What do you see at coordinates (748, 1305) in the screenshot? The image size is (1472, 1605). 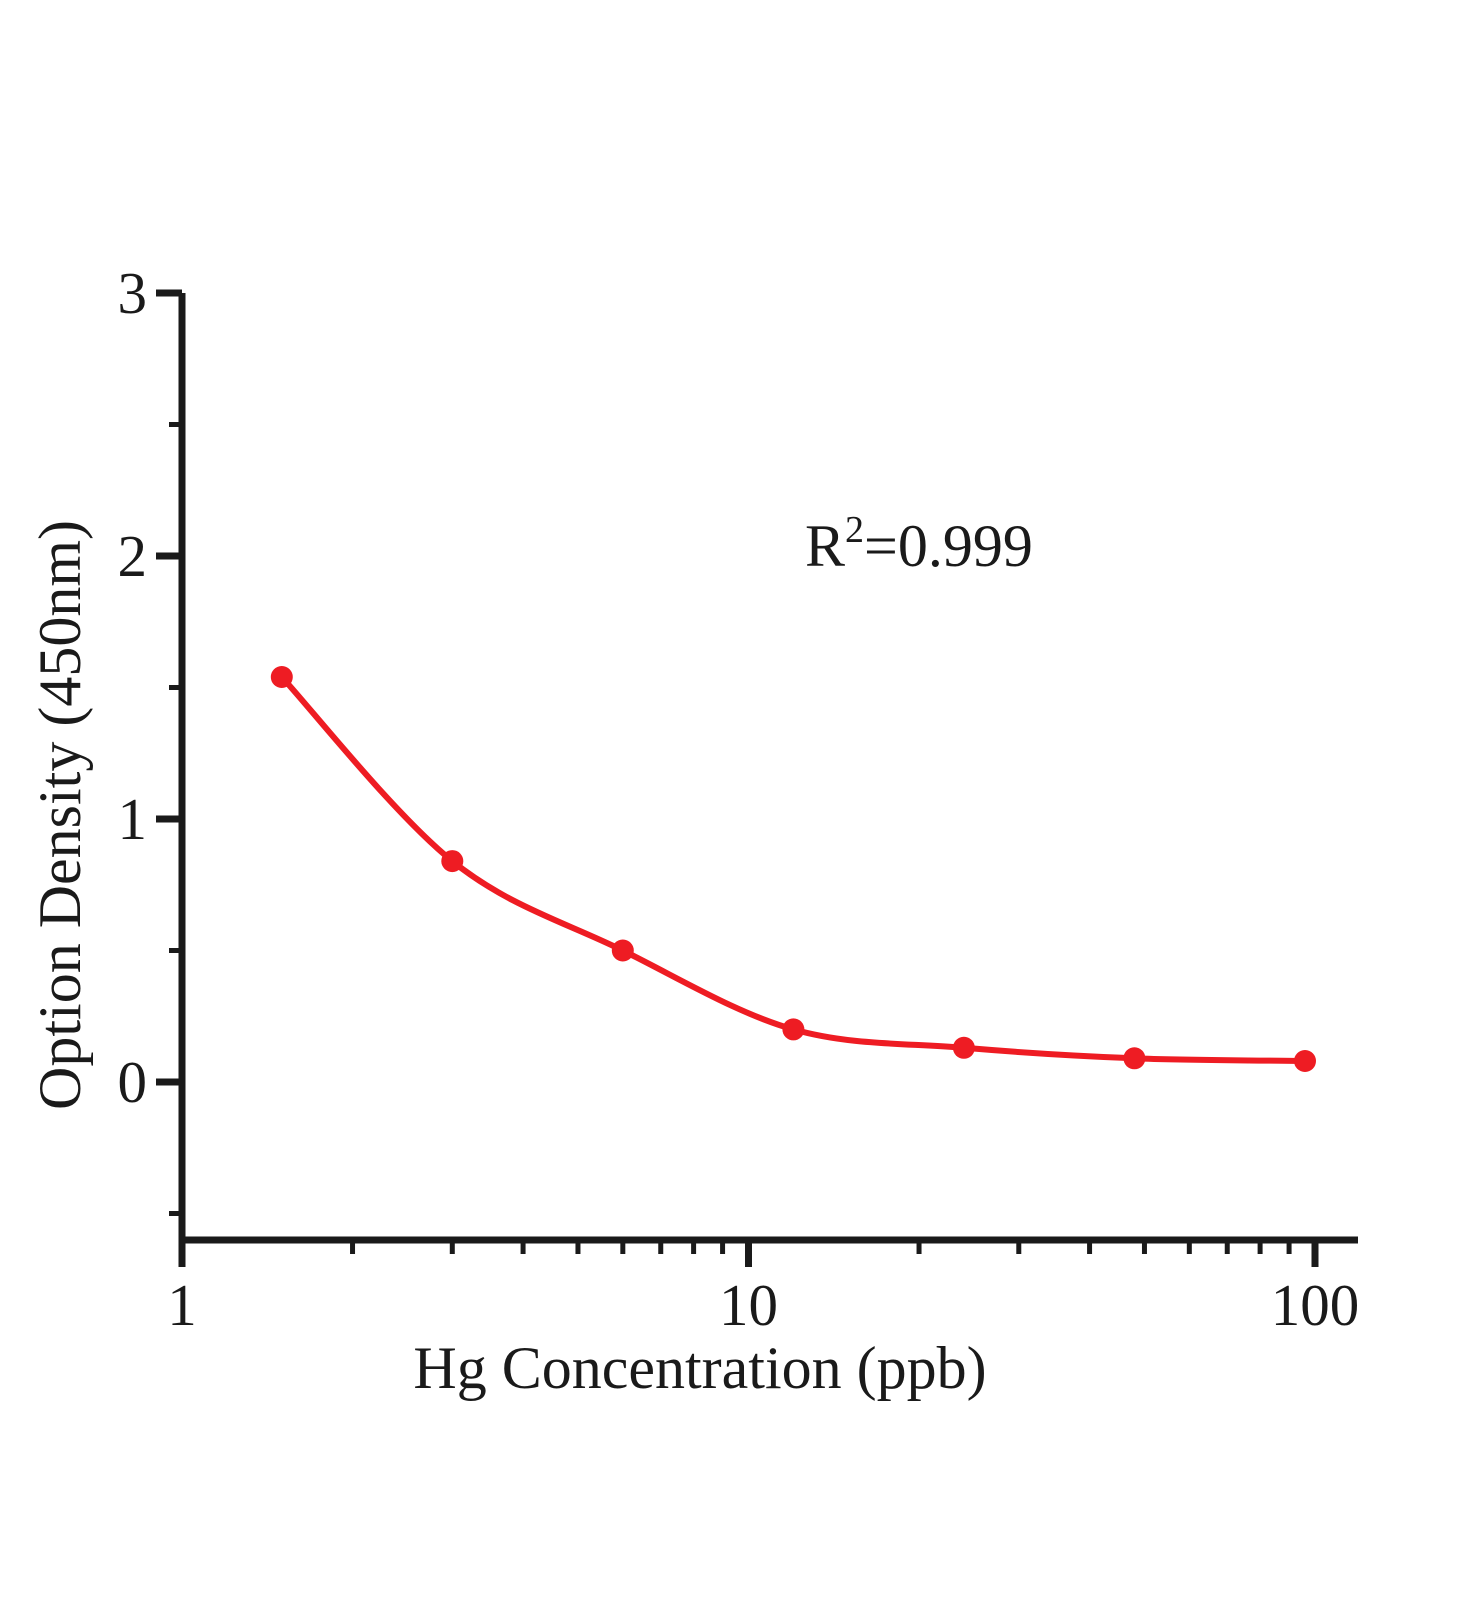 I see `x-tick-label: 10` at bounding box center [748, 1305].